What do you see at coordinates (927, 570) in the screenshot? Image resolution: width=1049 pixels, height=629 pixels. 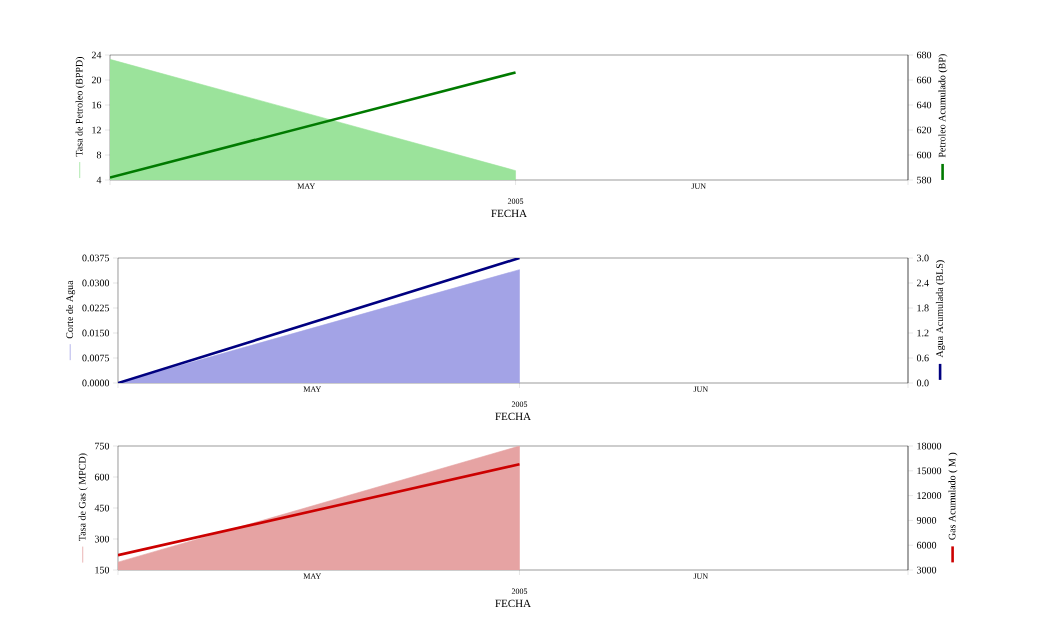 I see `y2-tick-label: 3000` at bounding box center [927, 570].